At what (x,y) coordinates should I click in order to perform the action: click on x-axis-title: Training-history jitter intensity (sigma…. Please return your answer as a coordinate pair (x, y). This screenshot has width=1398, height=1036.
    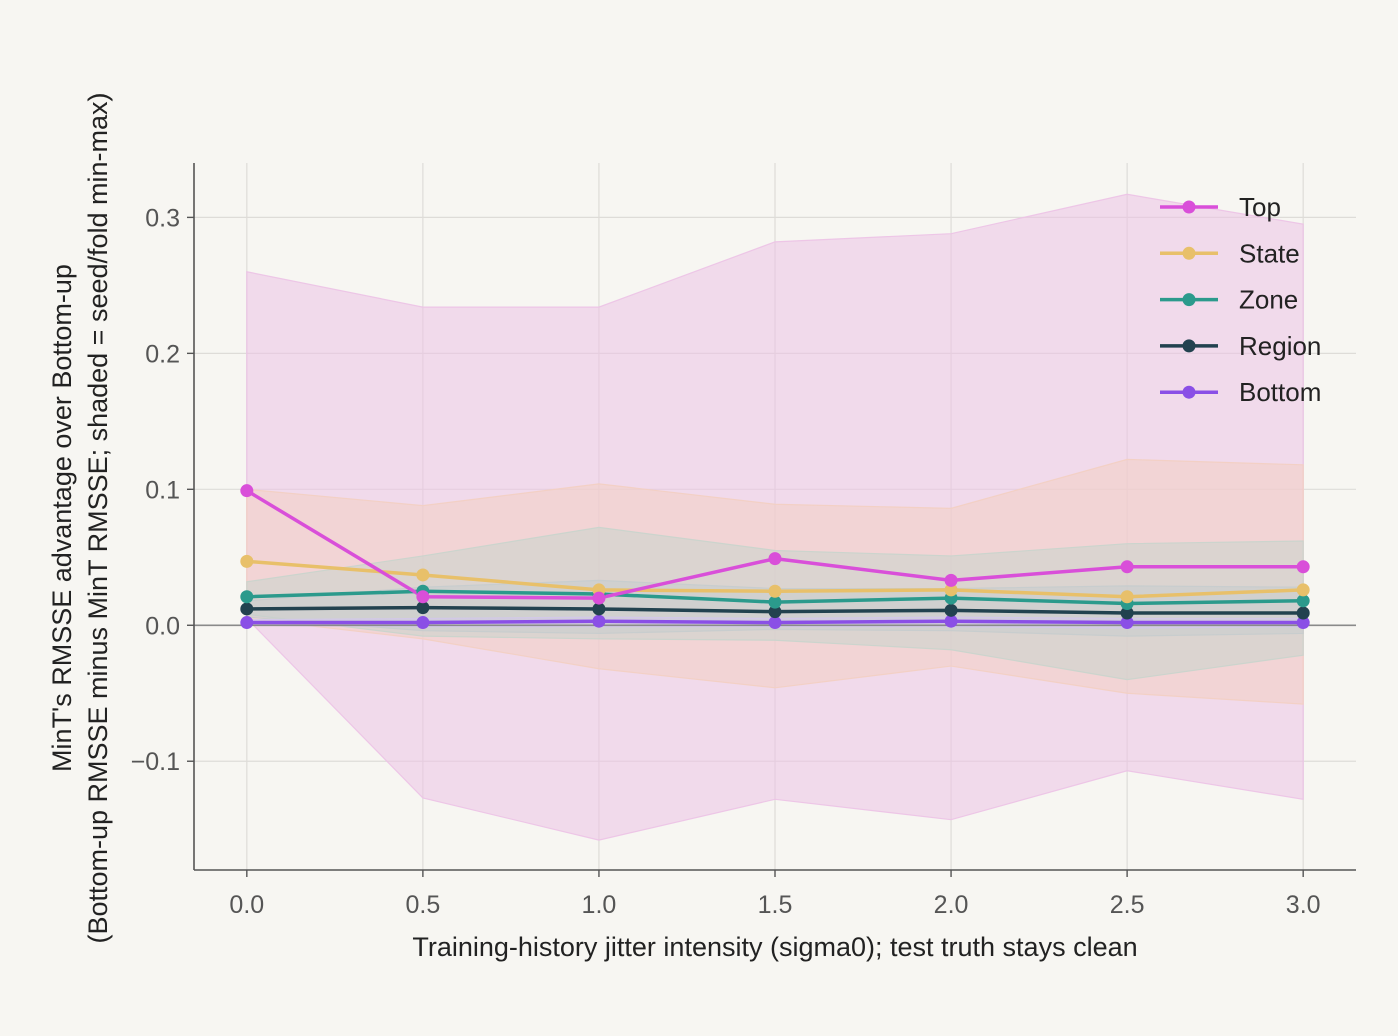
    Looking at the image, I should click on (774, 947).